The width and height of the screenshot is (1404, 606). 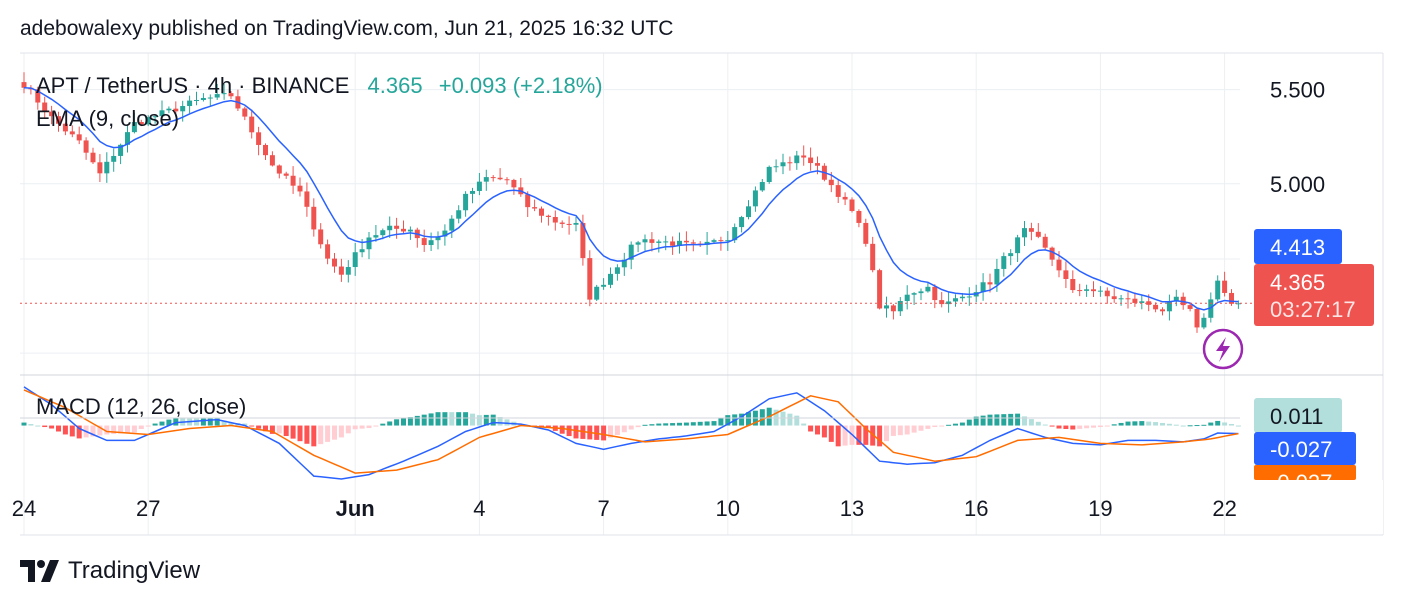 What do you see at coordinates (1298, 415) in the screenshot?
I see `histogram-badge: 0.011` at bounding box center [1298, 415].